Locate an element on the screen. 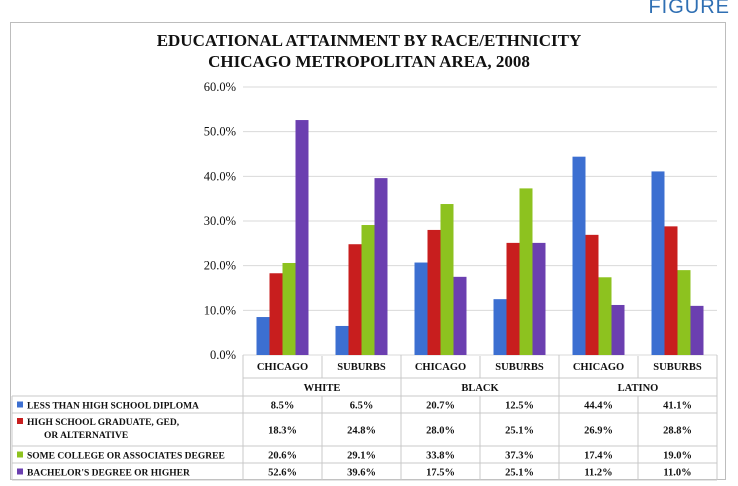 The width and height of the screenshot is (738, 486). data-label: 29.1% is located at coordinates (361, 456).